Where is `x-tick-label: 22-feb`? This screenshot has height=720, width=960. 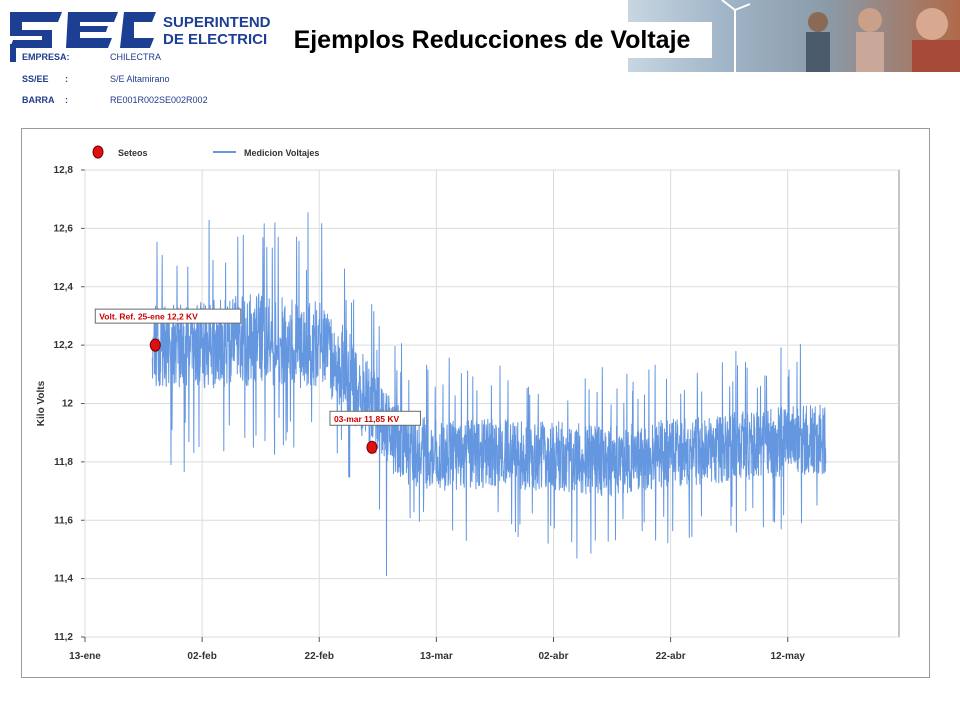 x-tick-label: 22-feb is located at coordinates (319, 656).